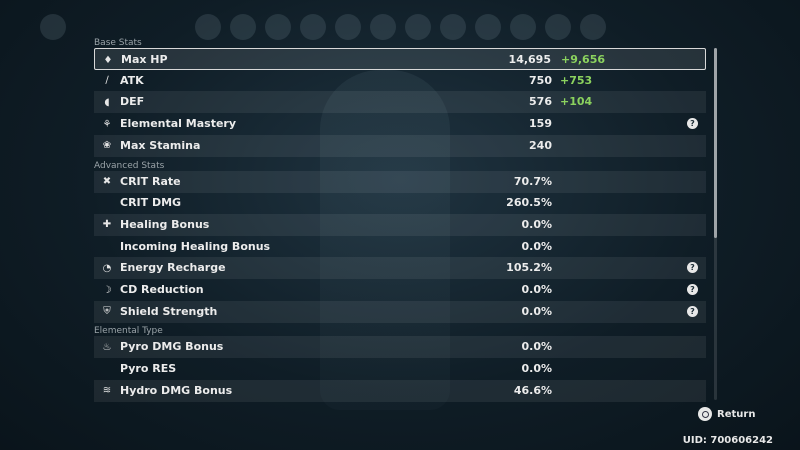 The width and height of the screenshot is (800, 450). Describe the element at coordinates (540, 124) in the screenshot. I see `stat-value: 159` at that location.